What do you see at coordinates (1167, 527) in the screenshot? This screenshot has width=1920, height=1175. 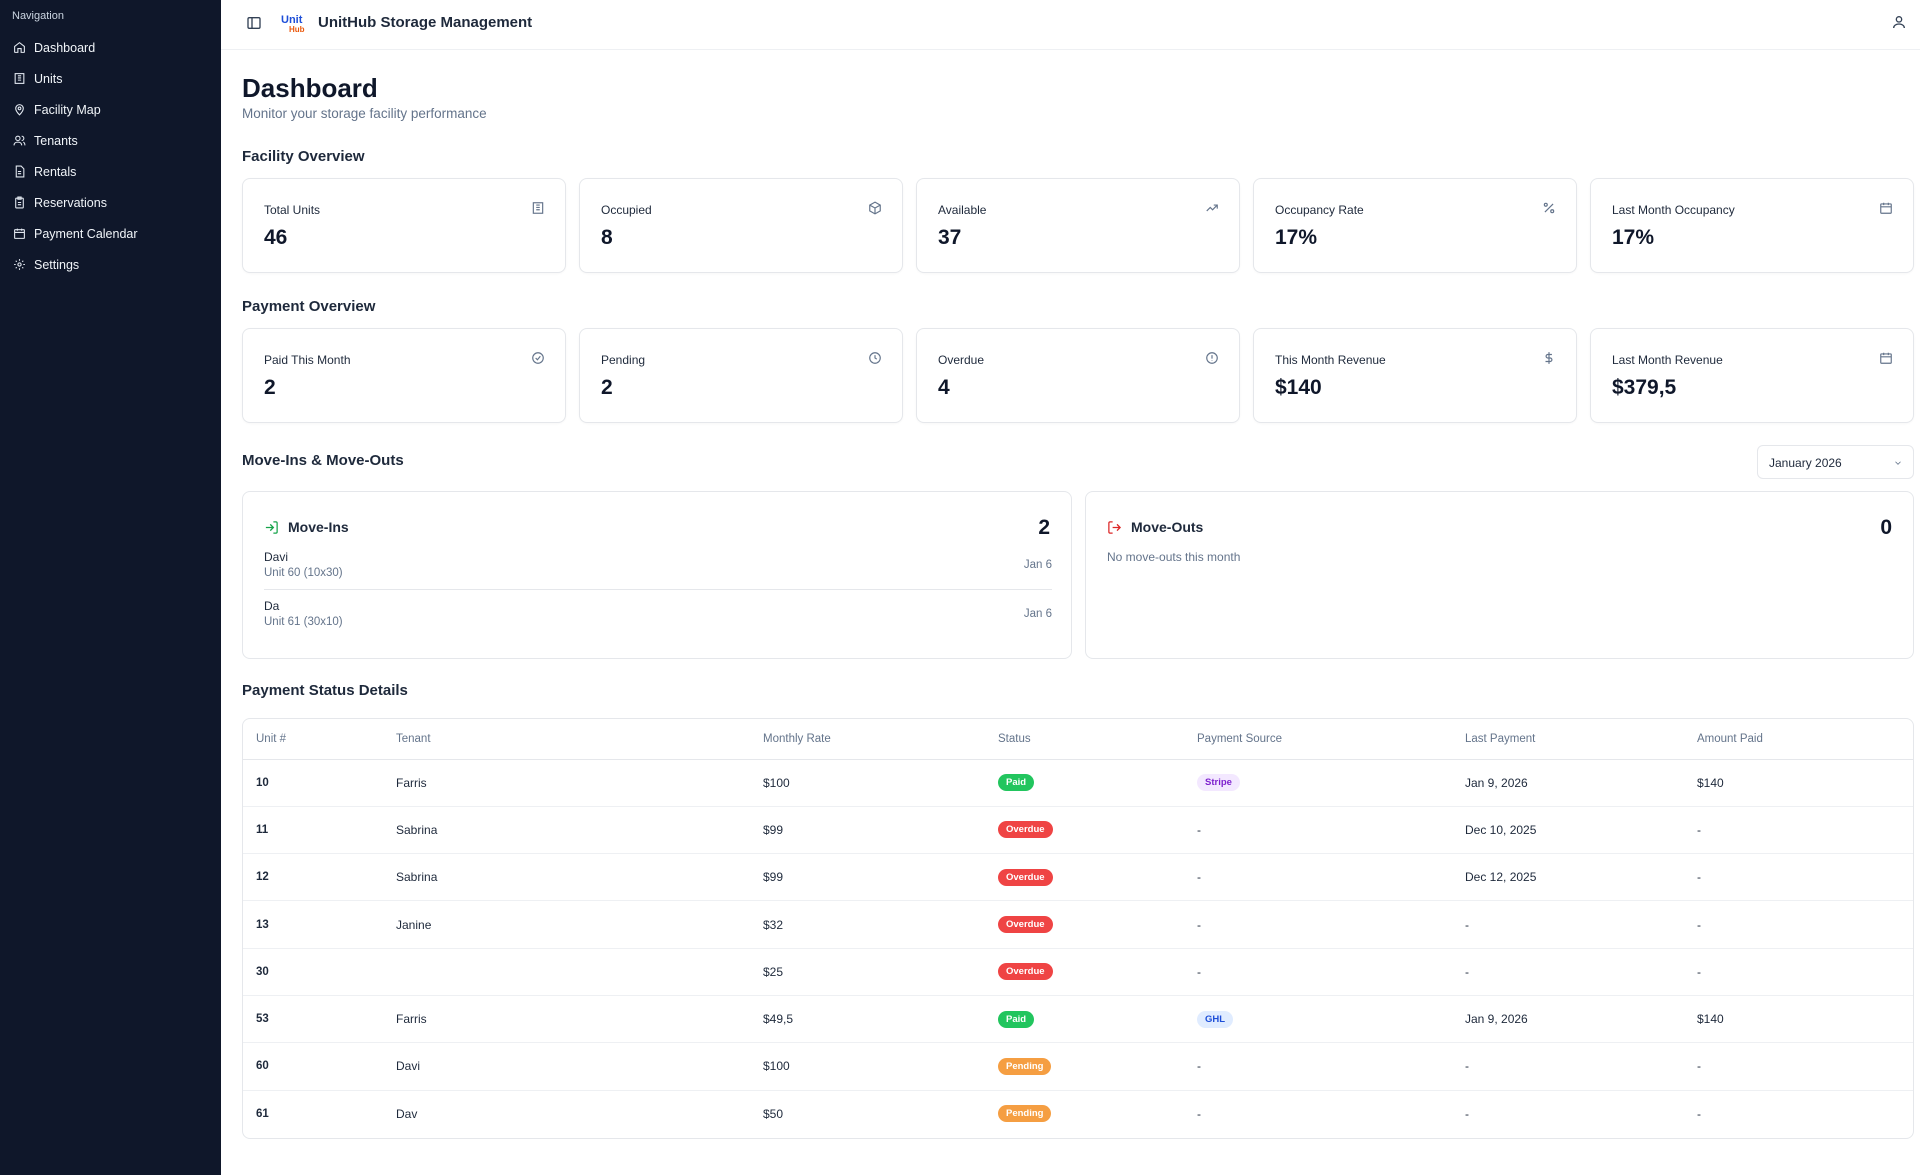 I see `move-outs-title: Move-Outs` at bounding box center [1167, 527].